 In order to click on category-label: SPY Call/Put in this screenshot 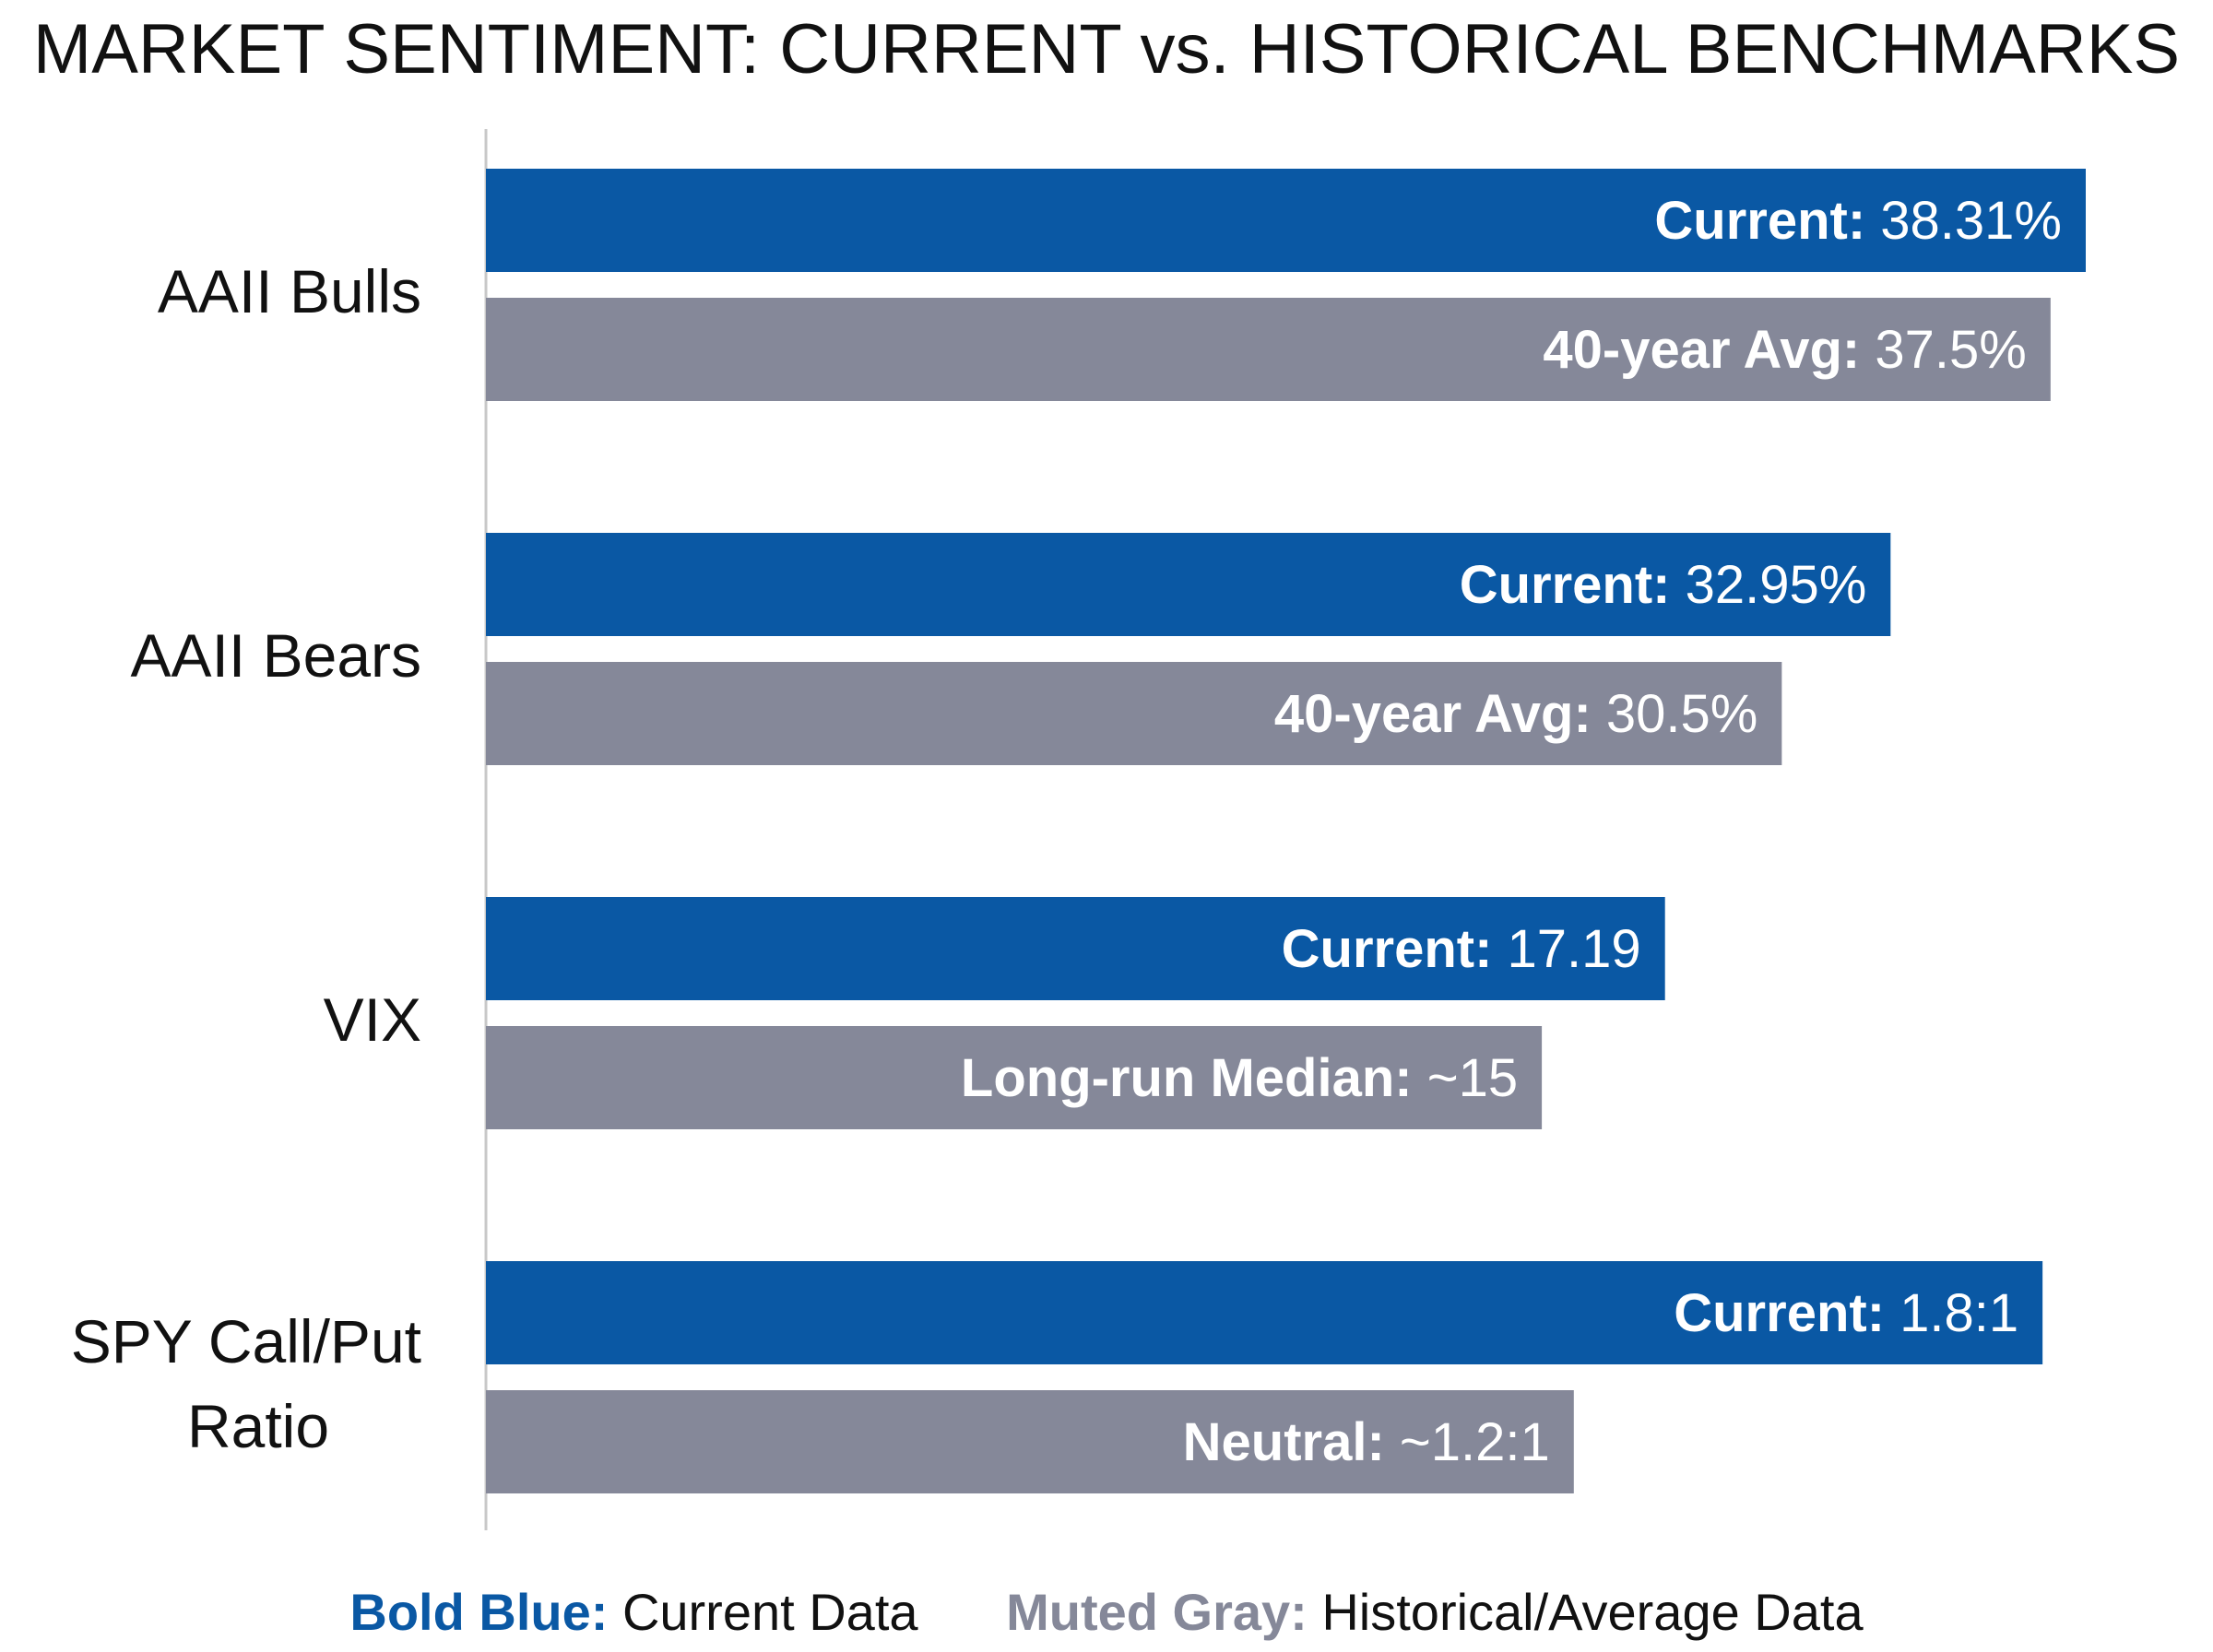, I will do `click(246, 1341)`.